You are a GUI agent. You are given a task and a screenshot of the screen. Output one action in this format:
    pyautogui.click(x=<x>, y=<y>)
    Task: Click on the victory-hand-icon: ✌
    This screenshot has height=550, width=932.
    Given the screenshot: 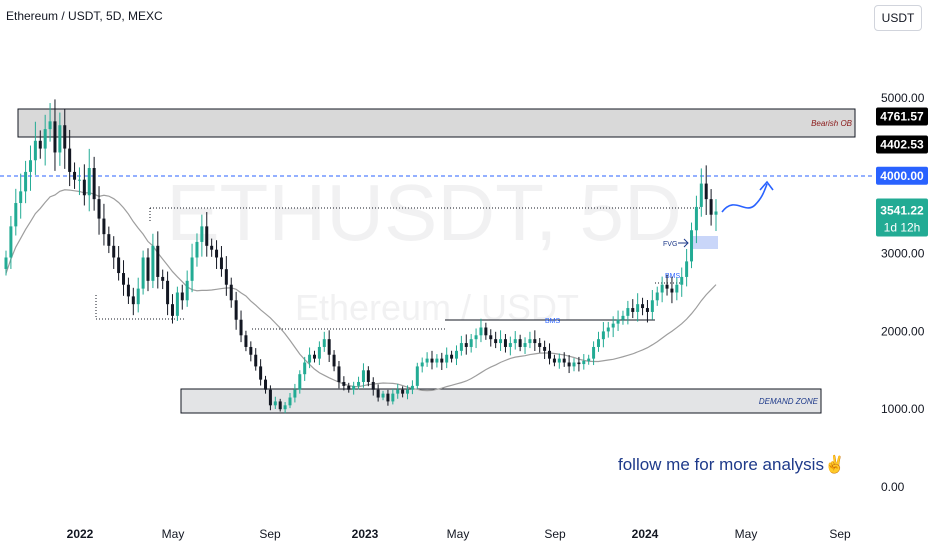 What is the action you would take?
    pyautogui.click(x=834, y=464)
    